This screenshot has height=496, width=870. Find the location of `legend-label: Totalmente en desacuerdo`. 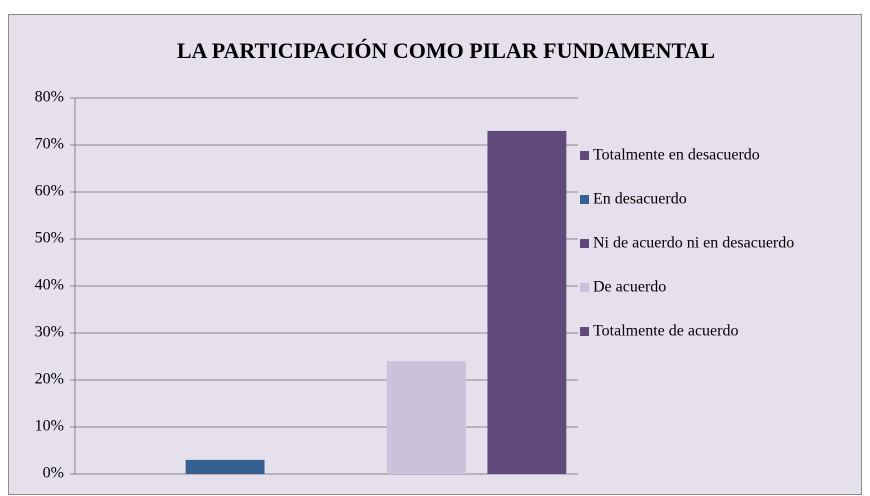

legend-label: Totalmente en desacuerdo is located at coordinates (676, 155).